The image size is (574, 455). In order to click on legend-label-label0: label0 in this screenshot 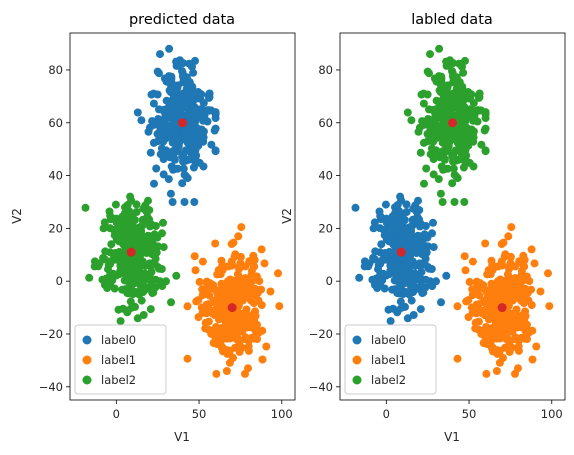, I will do `click(388, 340)`.